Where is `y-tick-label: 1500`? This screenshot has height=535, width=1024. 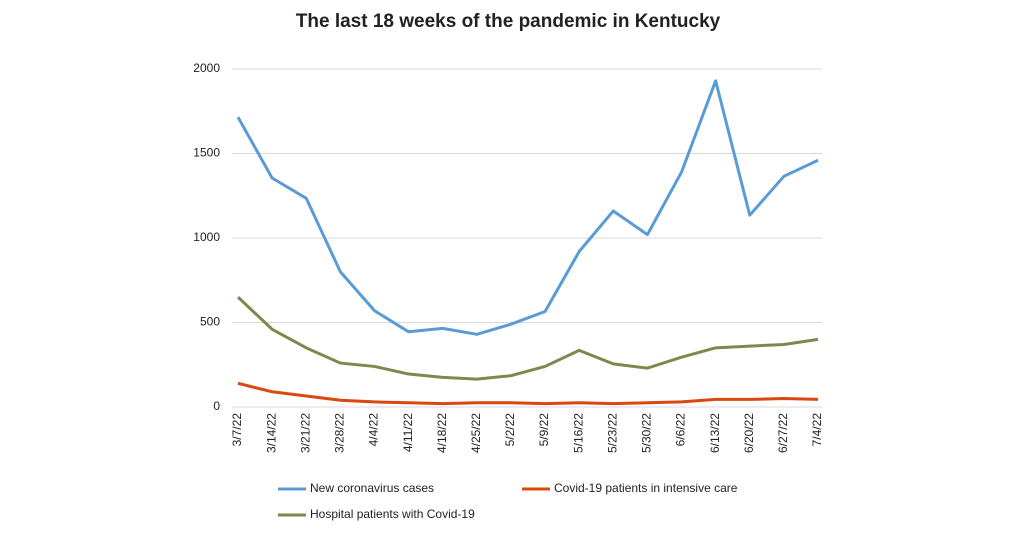
y-tick-label: 1500 is located at coordinates (206, 153).